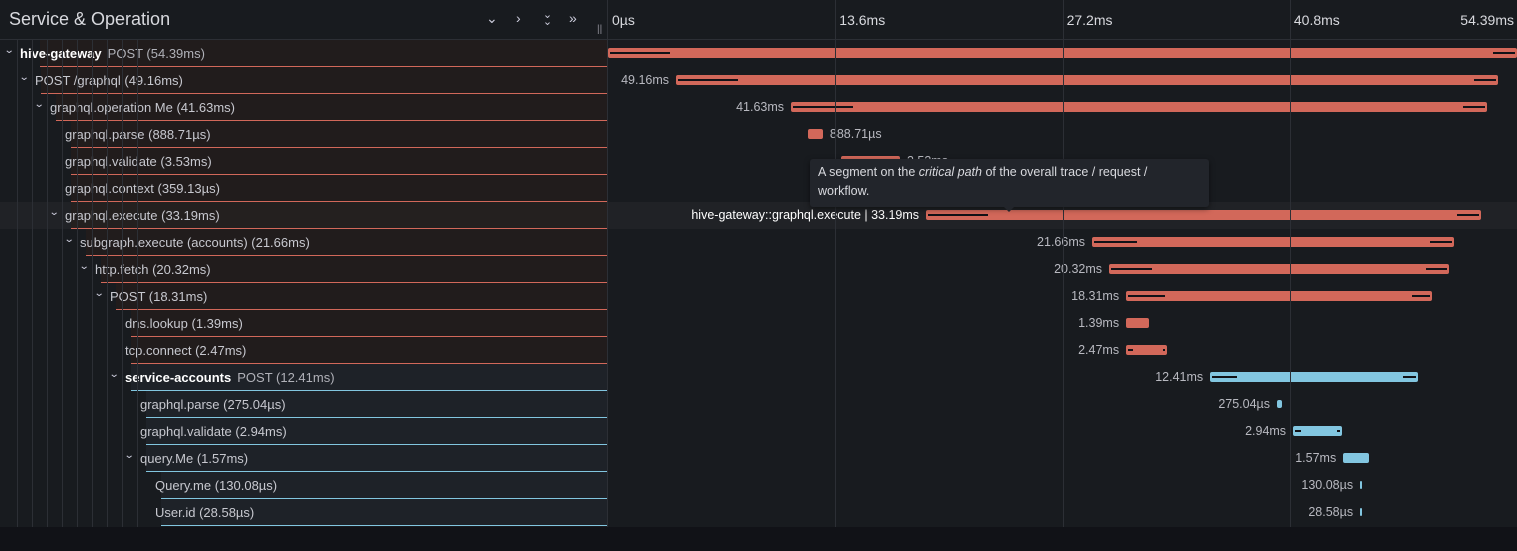 Image resolution: width=1517 pixels, height=551 pixels. I want to click on tree-indent-guide, so click(92, 283).